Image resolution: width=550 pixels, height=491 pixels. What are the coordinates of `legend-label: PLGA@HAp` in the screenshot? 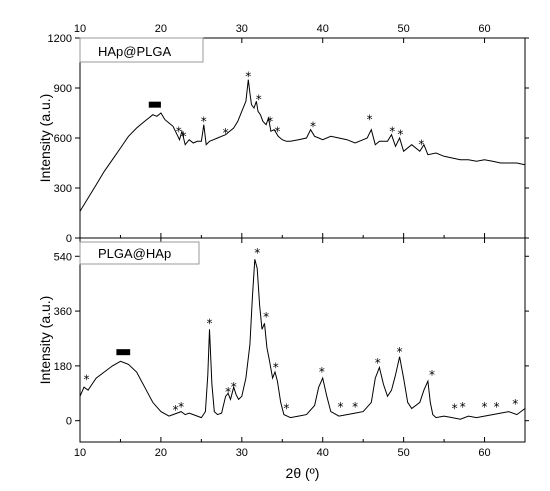 It's located at (134, 253).